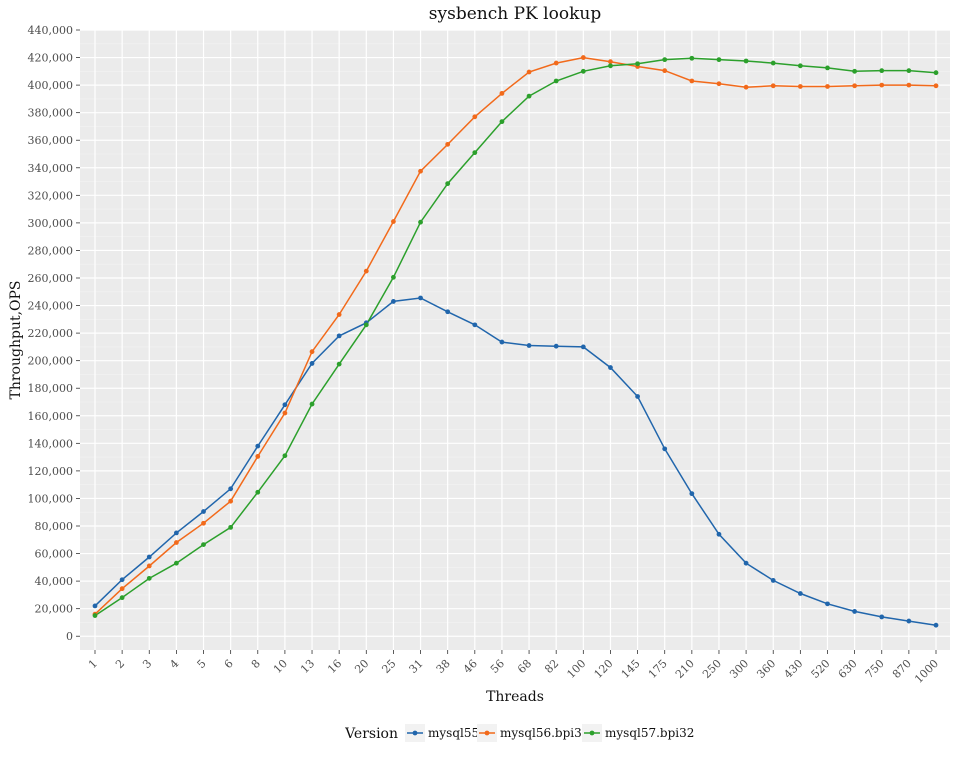 The height and width of the screenshot is (768, 960). I want to click on x-tick-label: 56, so click(497, 666).